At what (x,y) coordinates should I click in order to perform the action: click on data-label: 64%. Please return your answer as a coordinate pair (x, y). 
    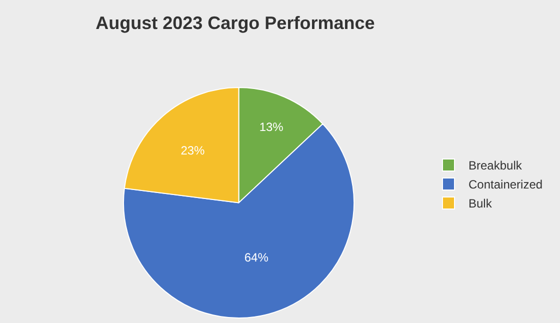
    Looking at the image, I should click on (256, 257).